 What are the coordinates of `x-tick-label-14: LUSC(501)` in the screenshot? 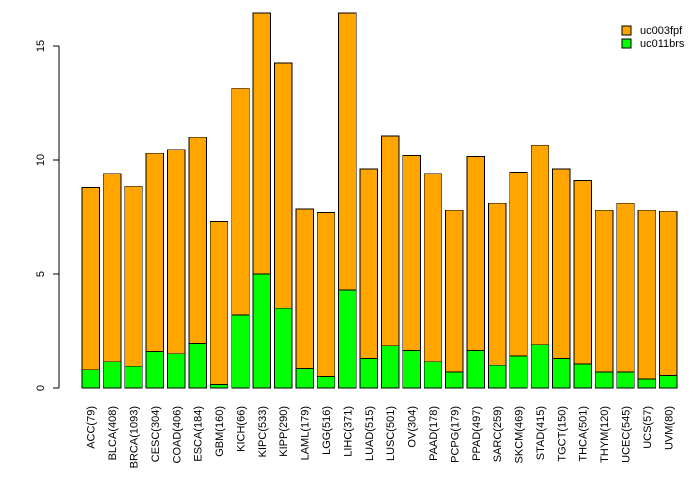 It's located at (391, 433).